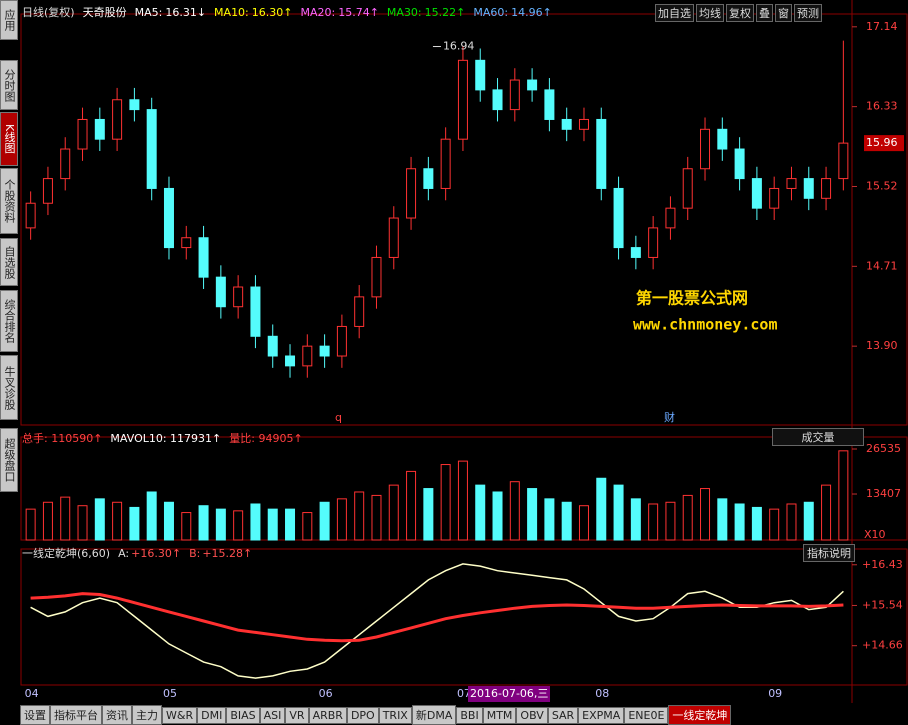 The image size is (908, 725). I want to click on event-marker: q, so click(338, 417).